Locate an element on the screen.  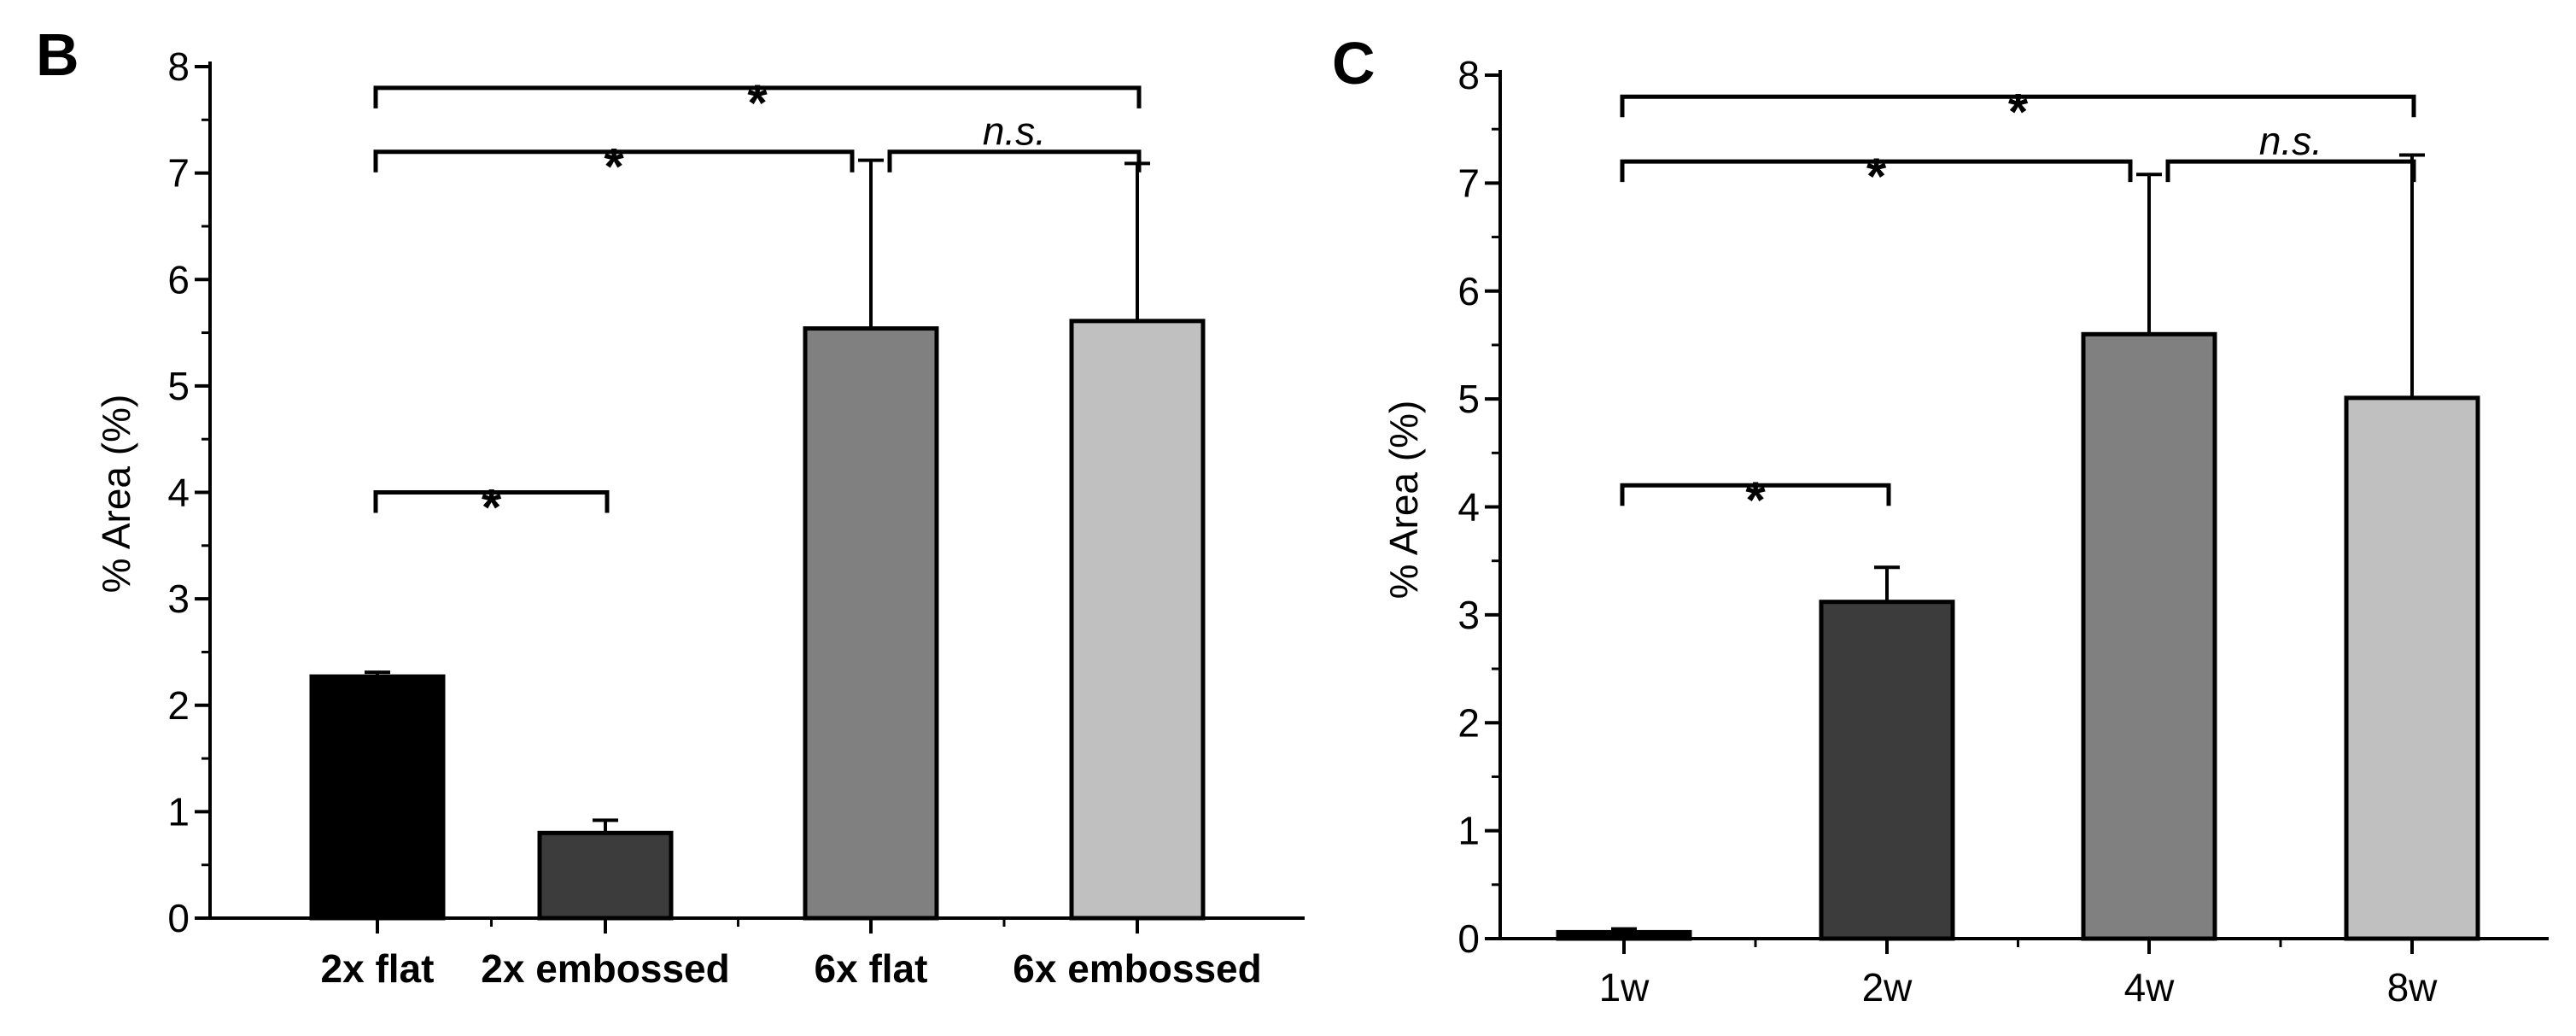
bar-6x-embossed is located at coordinates (1137, 620).